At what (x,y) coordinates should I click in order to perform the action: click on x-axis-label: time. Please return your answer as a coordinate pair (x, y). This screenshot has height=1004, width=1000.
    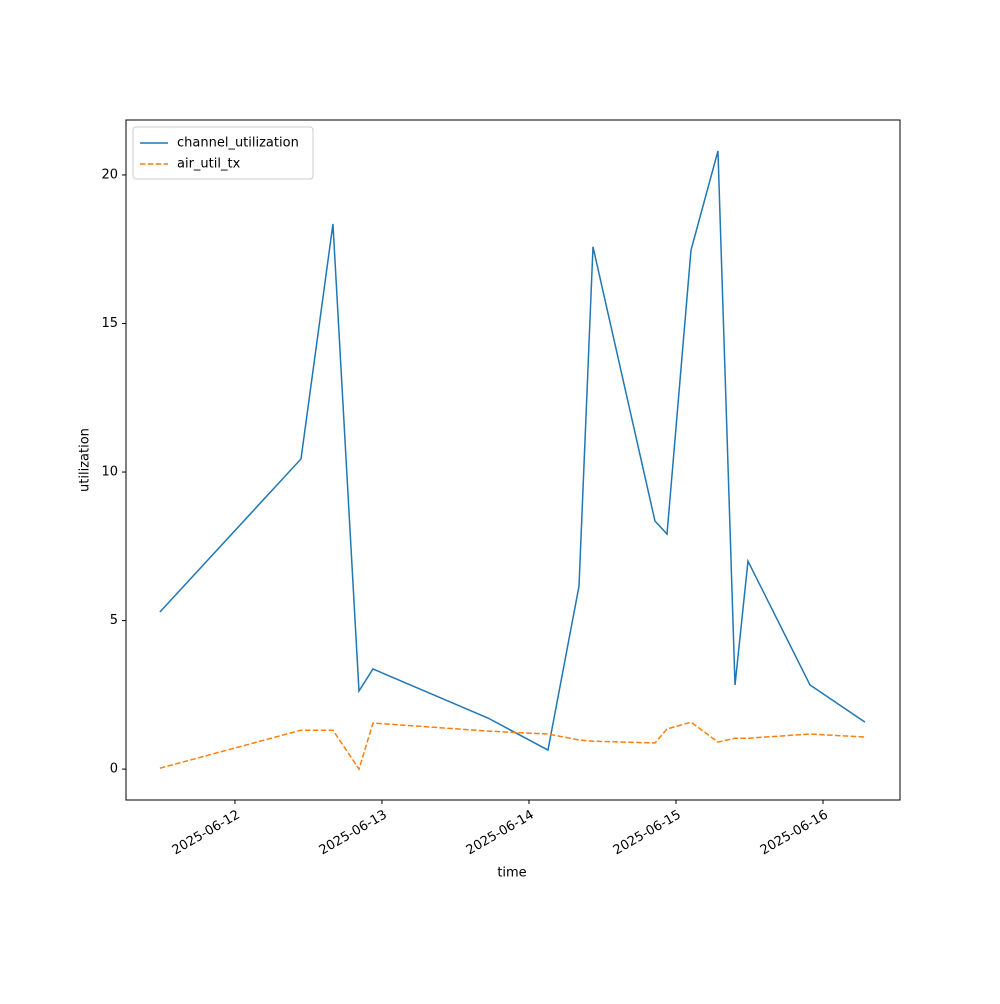
    Looking at the image, I should click on (511, 873).